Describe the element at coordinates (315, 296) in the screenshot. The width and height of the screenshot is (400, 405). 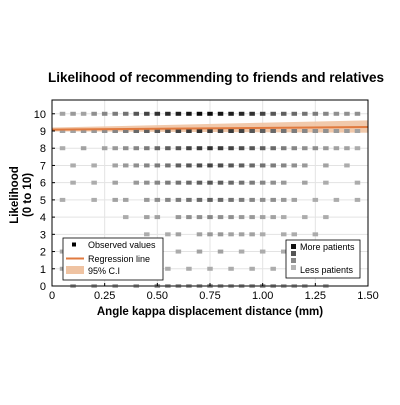
I see `x-tick-label-5: 1.25` at that location.